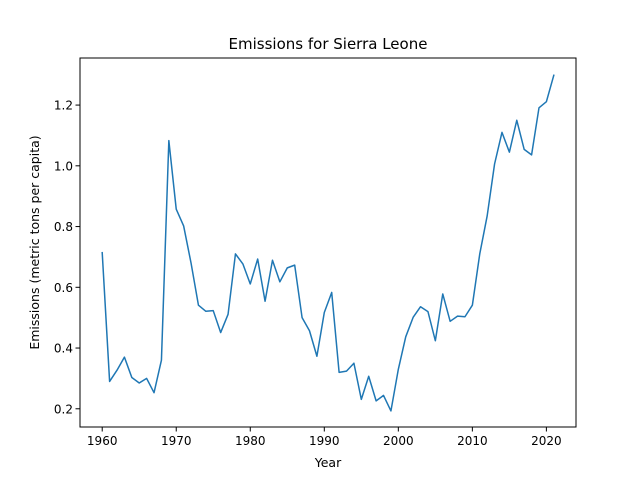 This screenshot has width=640, height=480. Describe the element at coordinates (546, 441) in the screenshot. I see `x-tick-label: 2020` at that location.